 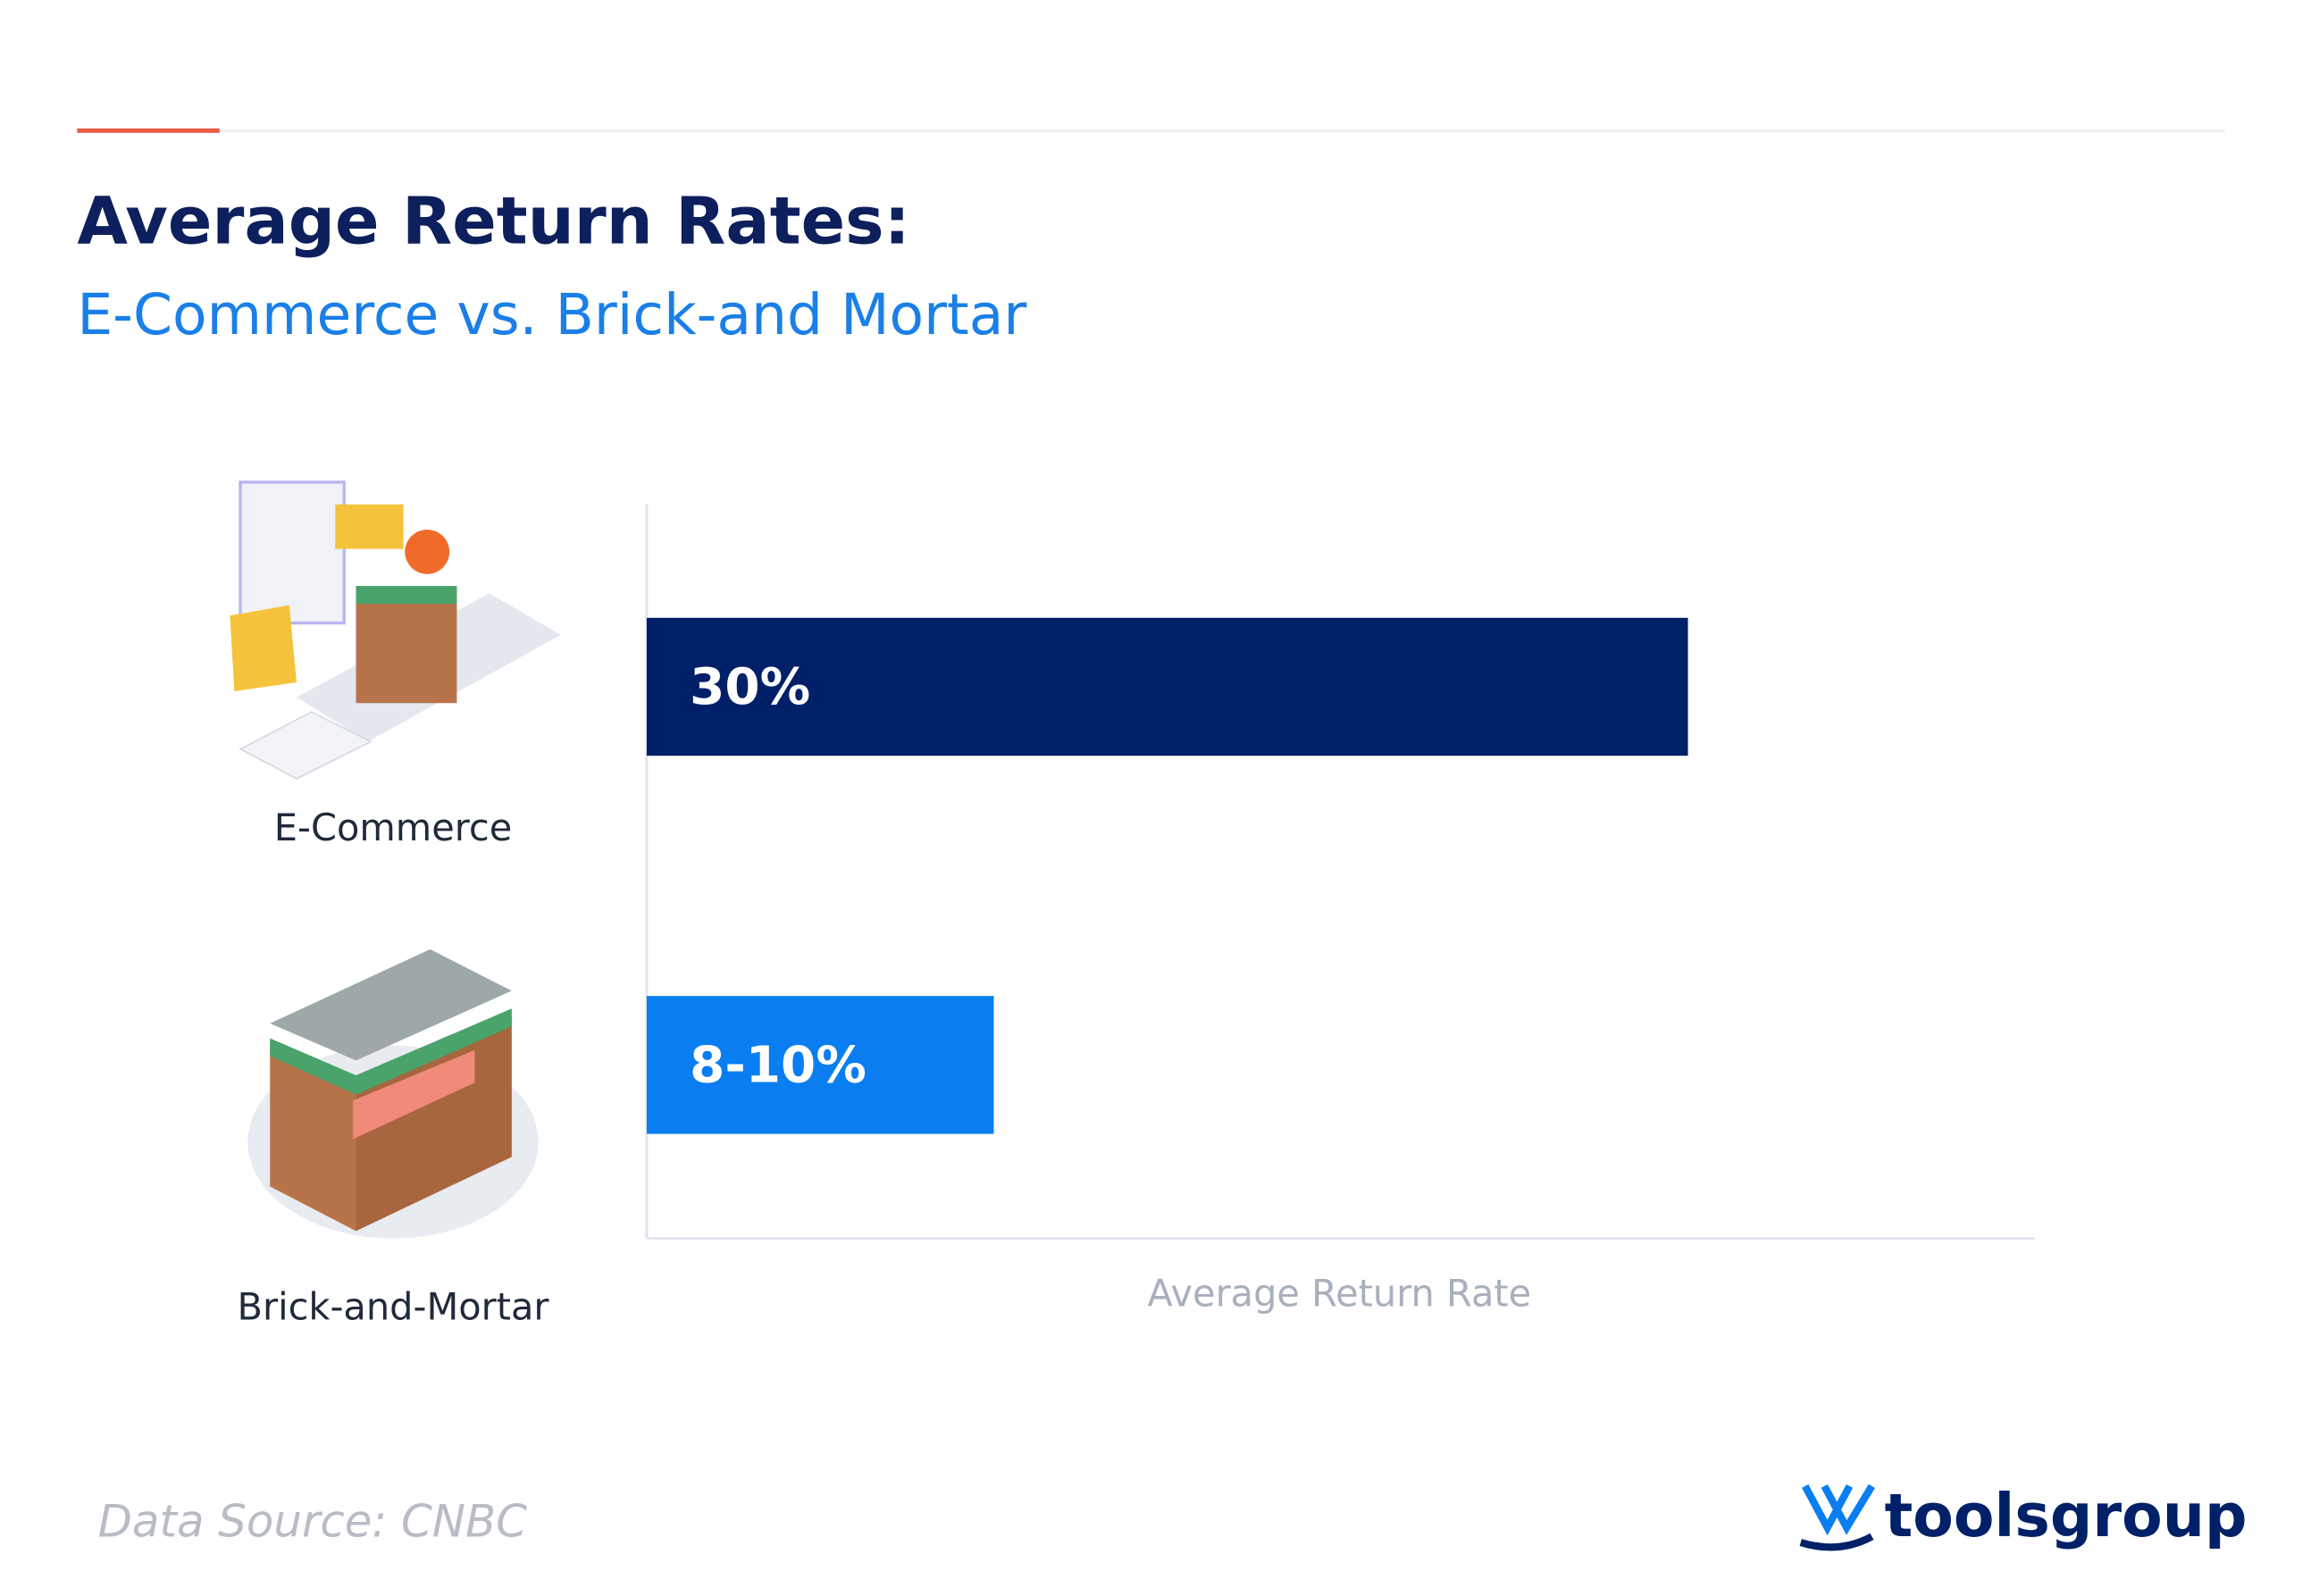 I want to click on logo: toolsgroup, so click(x=2023, y=1516).